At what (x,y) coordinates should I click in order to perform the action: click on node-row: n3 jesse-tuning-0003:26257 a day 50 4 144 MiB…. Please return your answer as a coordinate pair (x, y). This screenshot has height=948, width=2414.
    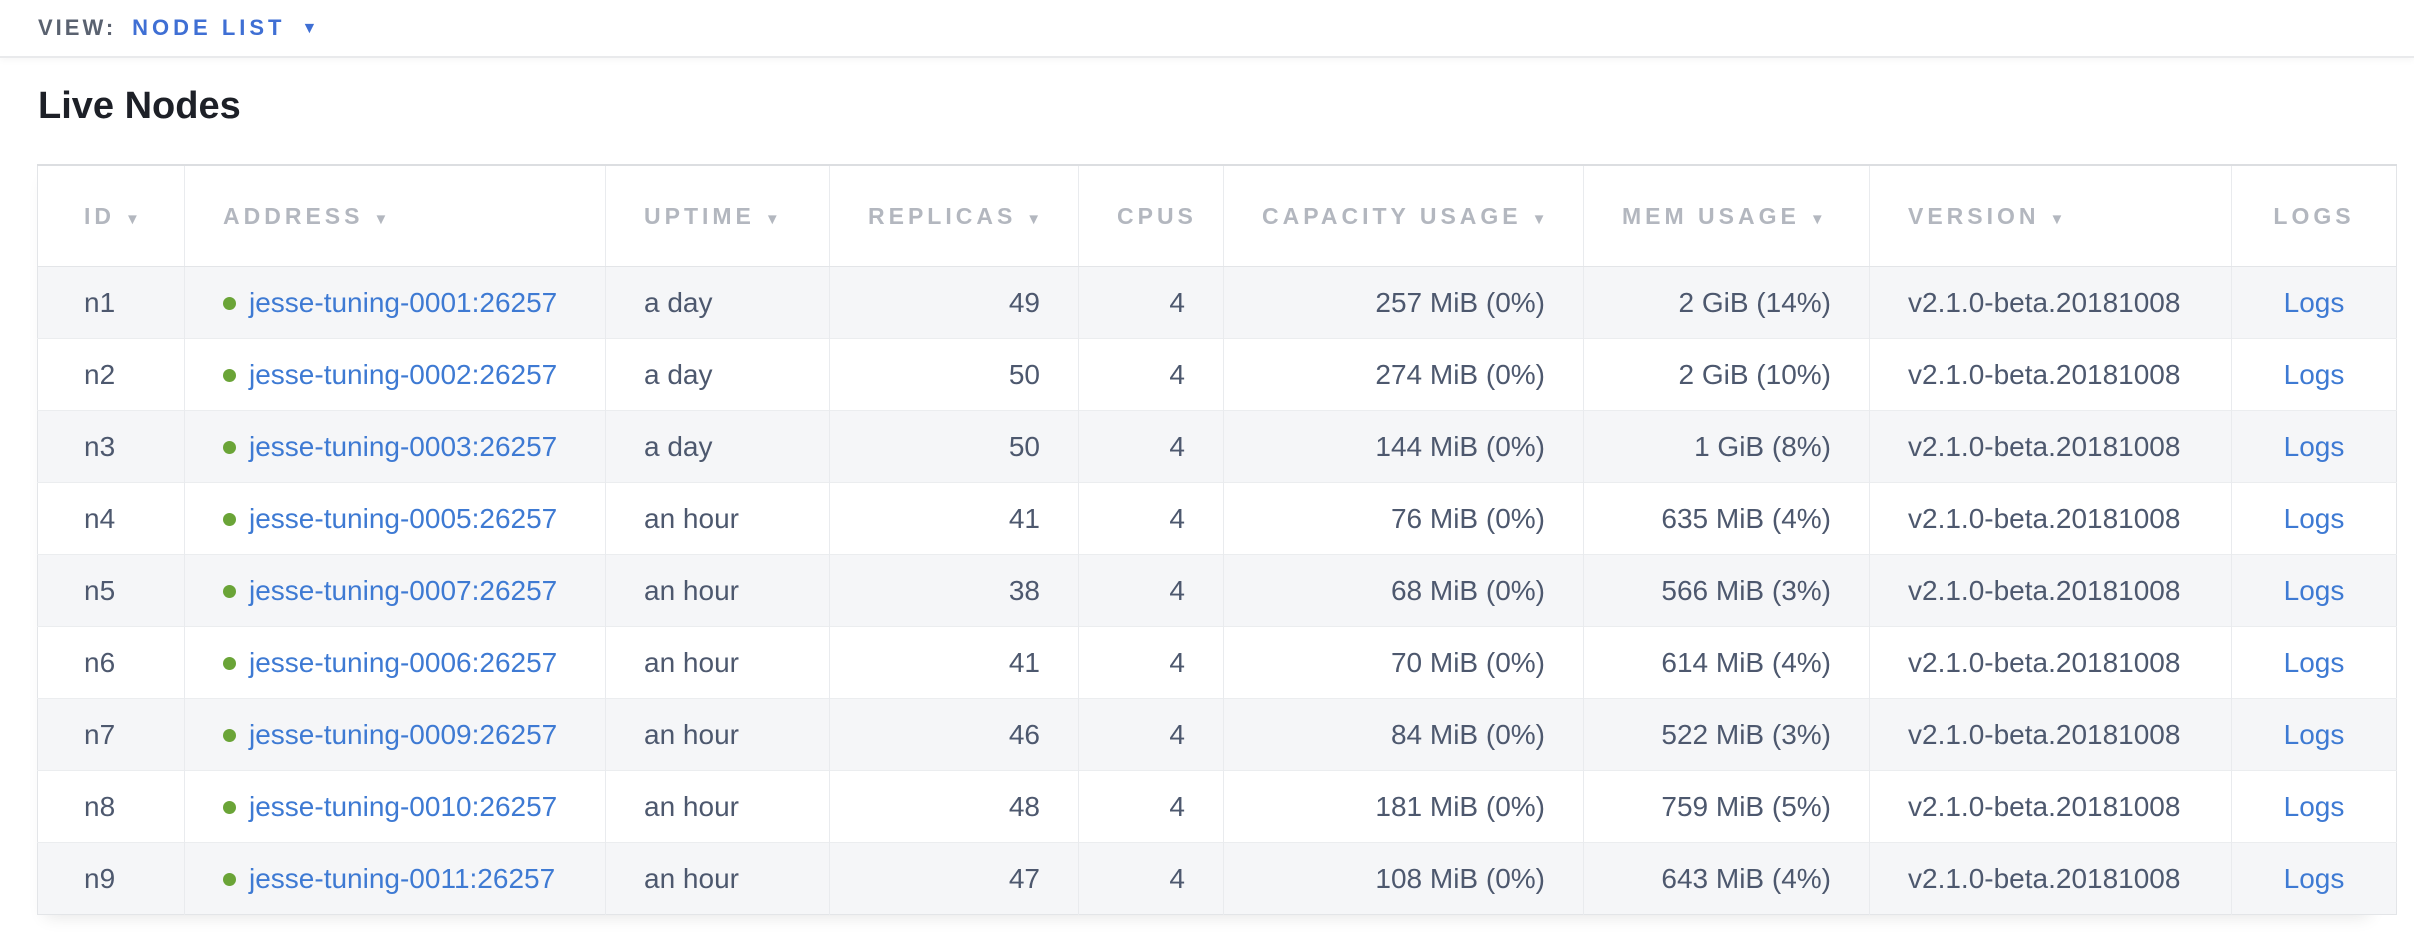
    Looking at the image, I should click on (1217, 446).